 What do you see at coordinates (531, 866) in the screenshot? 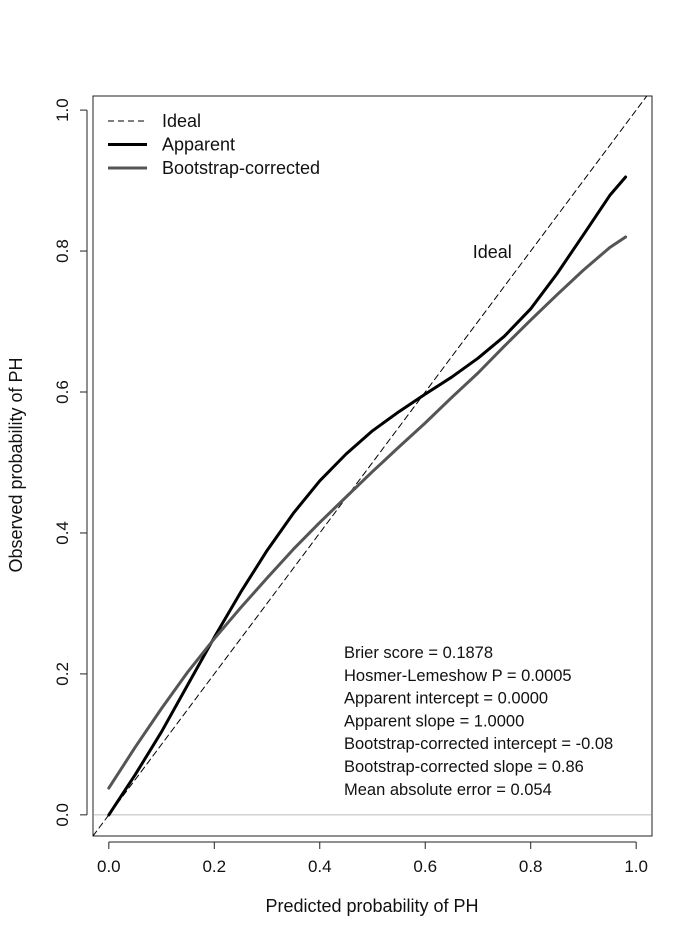
I see `x-tick-label: 0.8` at bounding box center [531, 866].